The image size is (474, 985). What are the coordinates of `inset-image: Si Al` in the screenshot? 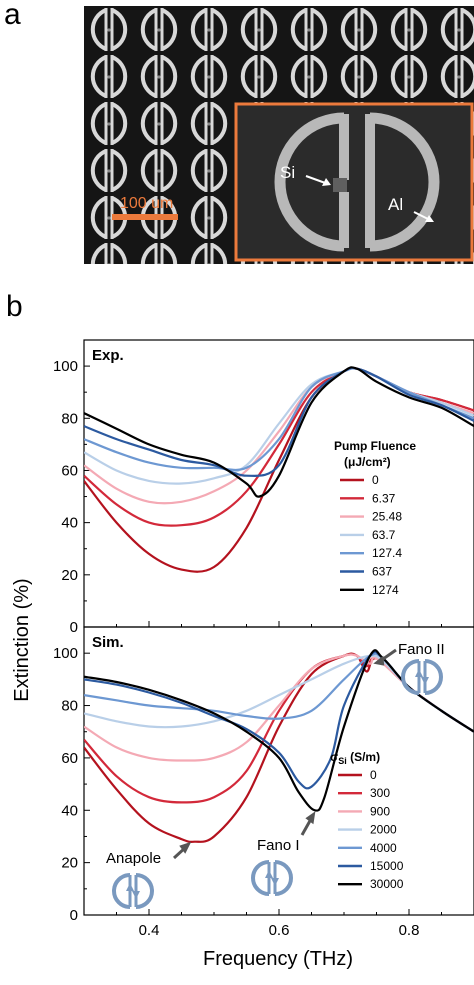 It's located at (354, 182).